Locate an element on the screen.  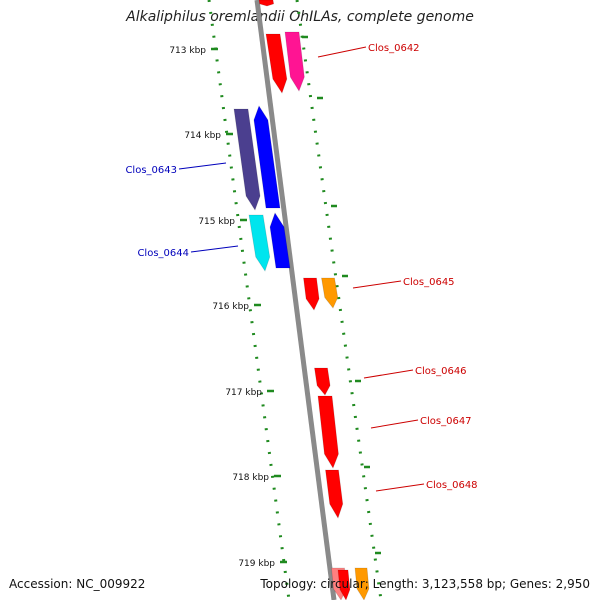
gene-label: Clos_0646 is located at coordinates (441, 371).